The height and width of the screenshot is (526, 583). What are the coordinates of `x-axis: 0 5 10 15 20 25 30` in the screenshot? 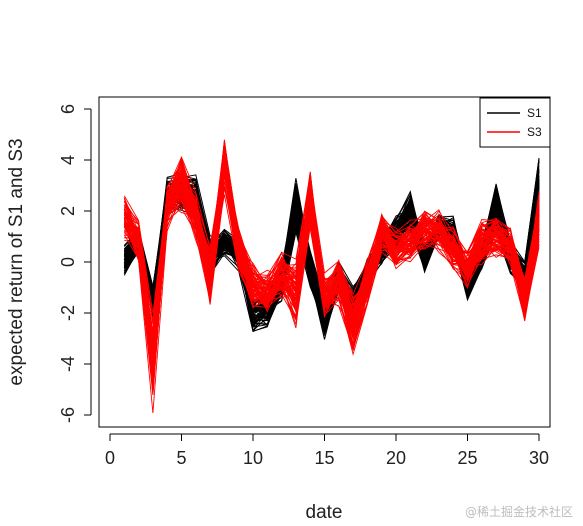 It's located at (327, 450).